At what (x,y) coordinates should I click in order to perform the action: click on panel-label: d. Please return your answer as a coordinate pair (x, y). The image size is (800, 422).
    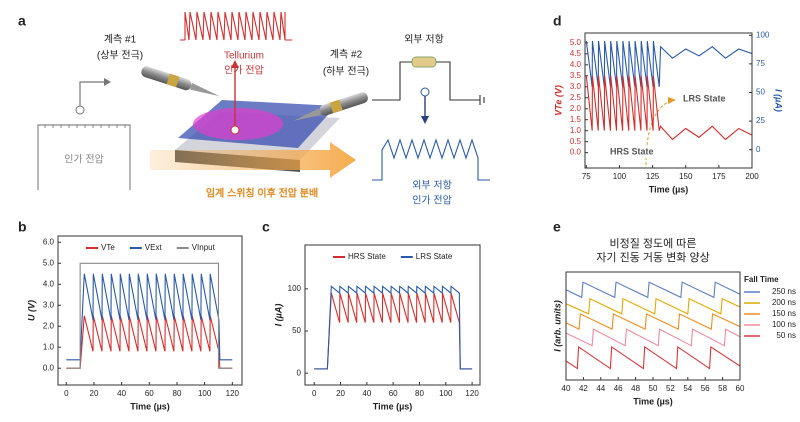
    Looking at the image, I should click on (557, 21).